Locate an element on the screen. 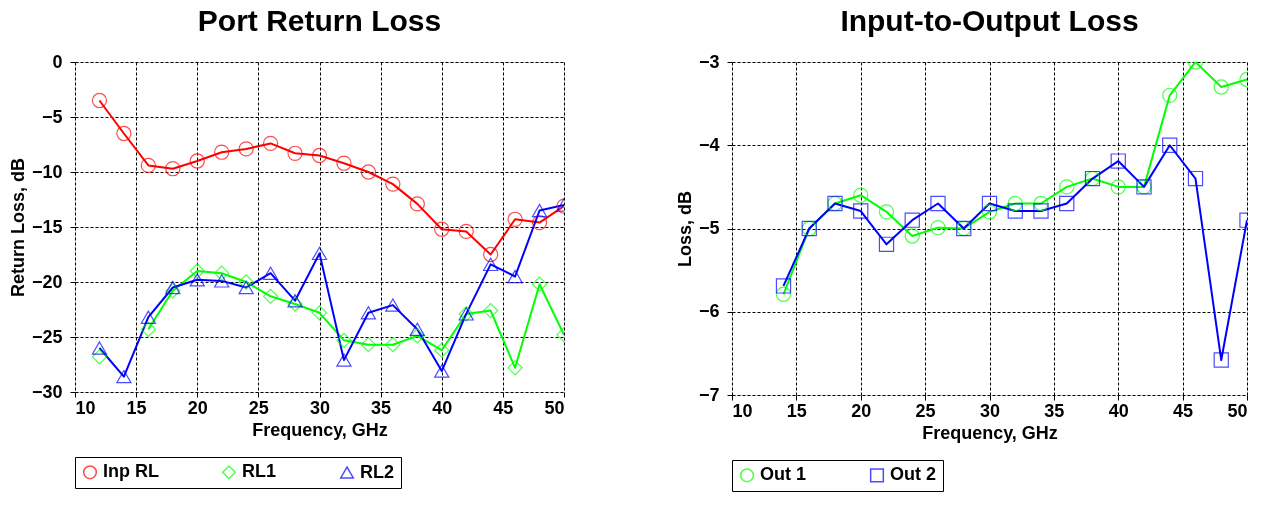 This screenshot has width=1288, height=523. legend-label: Out 2 is located at coordinates (913, 474).